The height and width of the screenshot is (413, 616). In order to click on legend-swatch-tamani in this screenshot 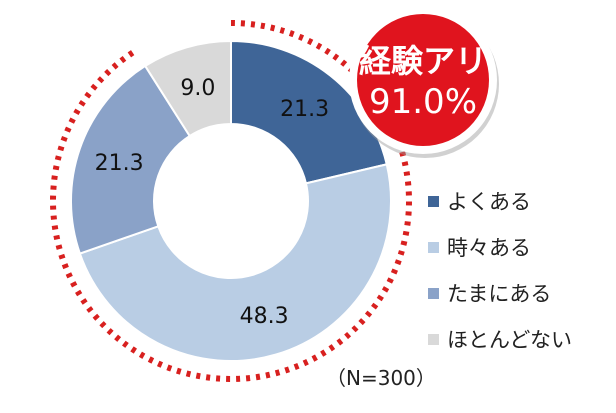, I will do `click(433, 293)`.